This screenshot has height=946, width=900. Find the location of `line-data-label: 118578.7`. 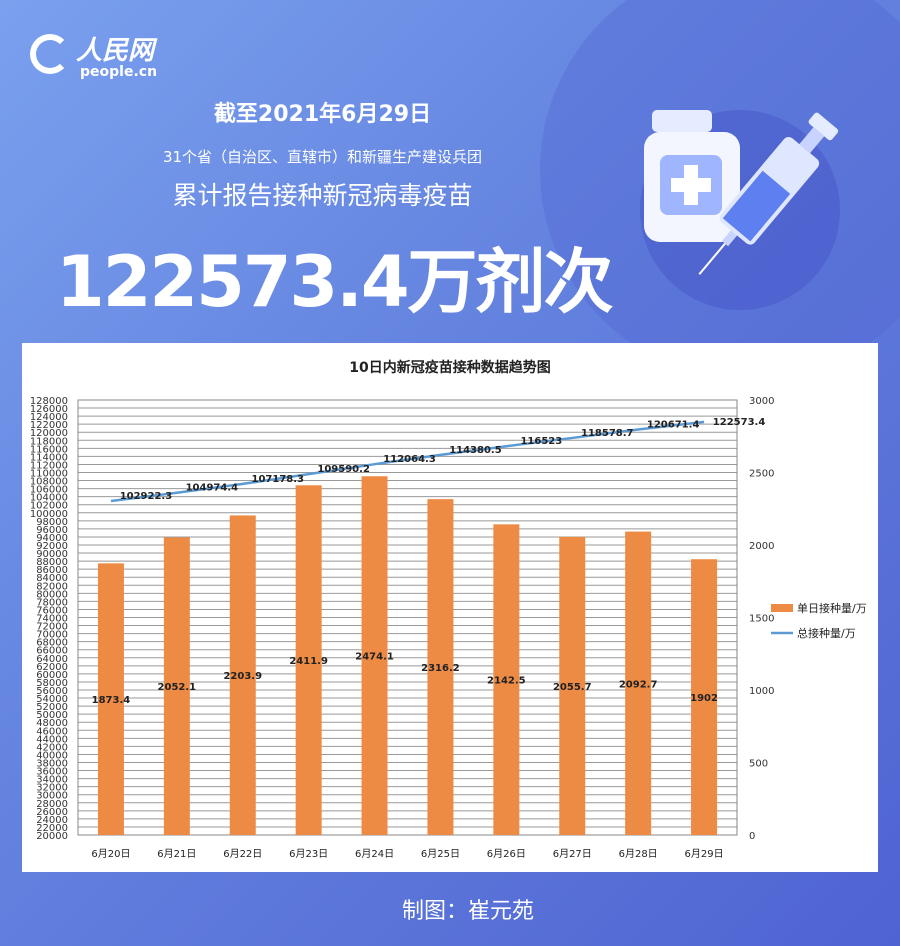

line-data-label: 118578.7 is located at coordinates (607, 433).